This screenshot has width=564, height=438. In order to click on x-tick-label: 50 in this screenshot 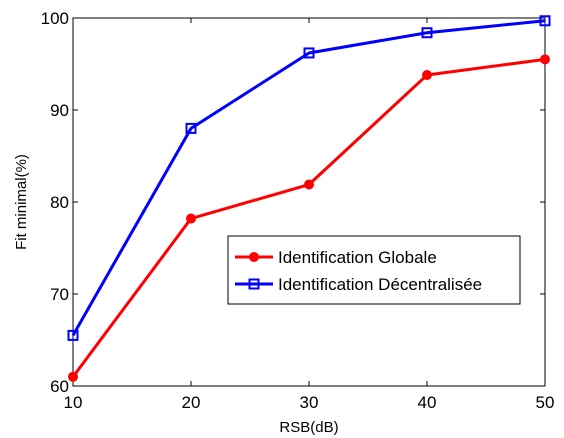, I will do `click(545, 402)`.